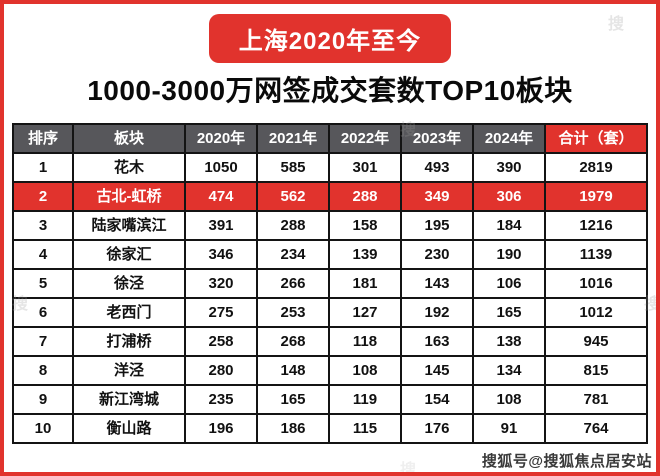 The width and height of the screenshot is (660, 476). What do you see at coordinates (365, 167) in the screenshot?
I see `table-cell: 301` at bounding box center [365, 167].